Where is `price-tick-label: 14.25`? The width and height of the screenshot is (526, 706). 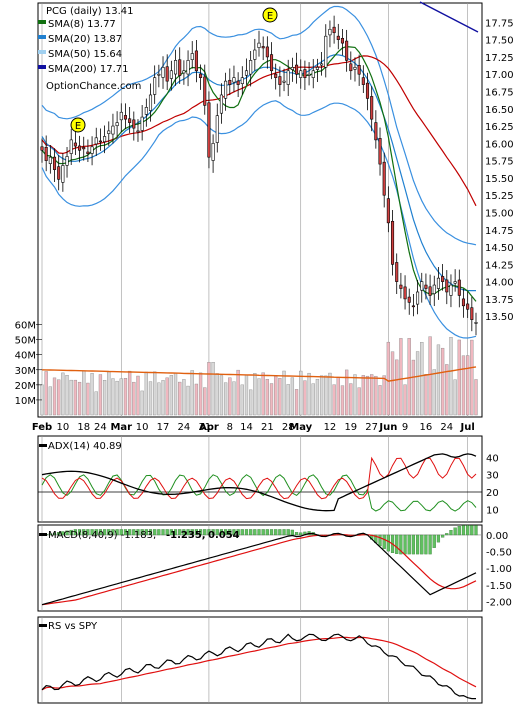 price-tick-label: 14.25 is located at coordinates (499, 265).